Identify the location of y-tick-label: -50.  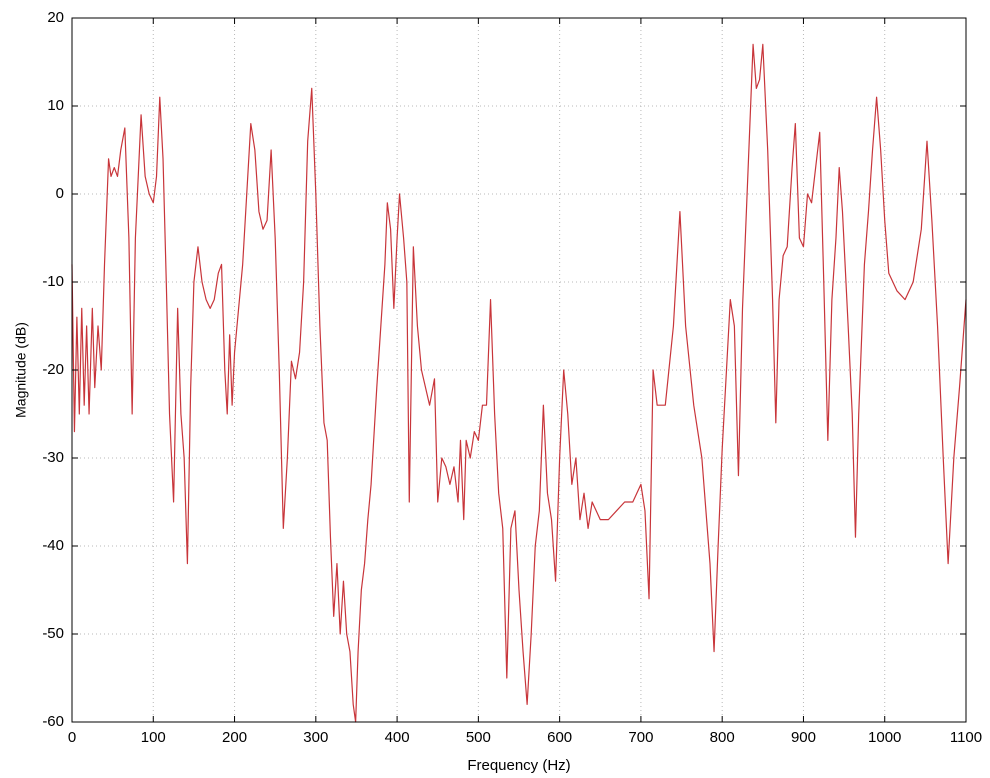
(53, 633).